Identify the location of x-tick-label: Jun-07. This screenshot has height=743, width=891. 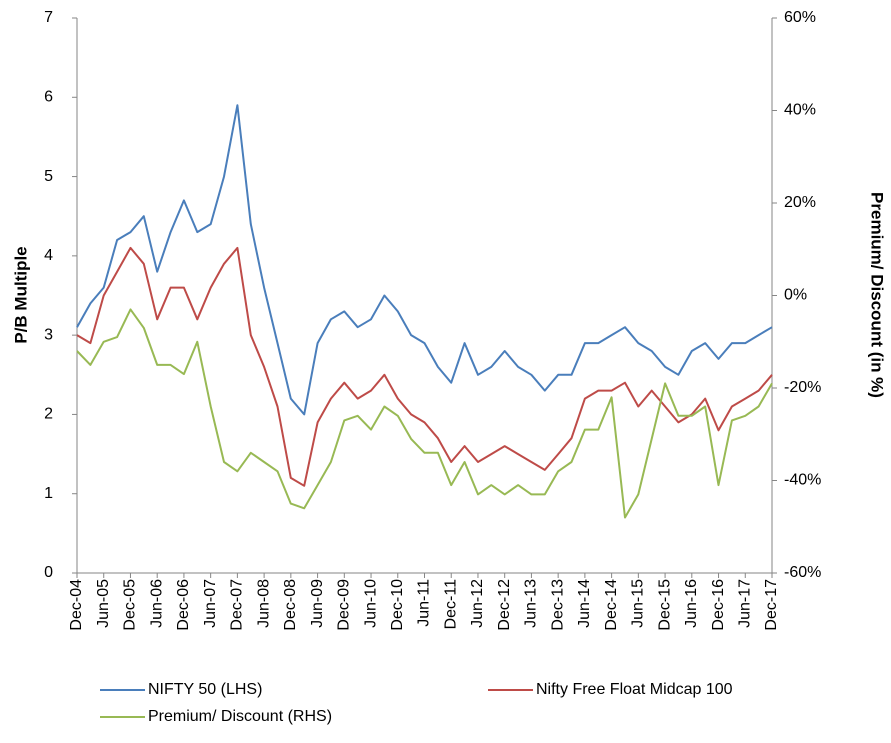
(210, 603).